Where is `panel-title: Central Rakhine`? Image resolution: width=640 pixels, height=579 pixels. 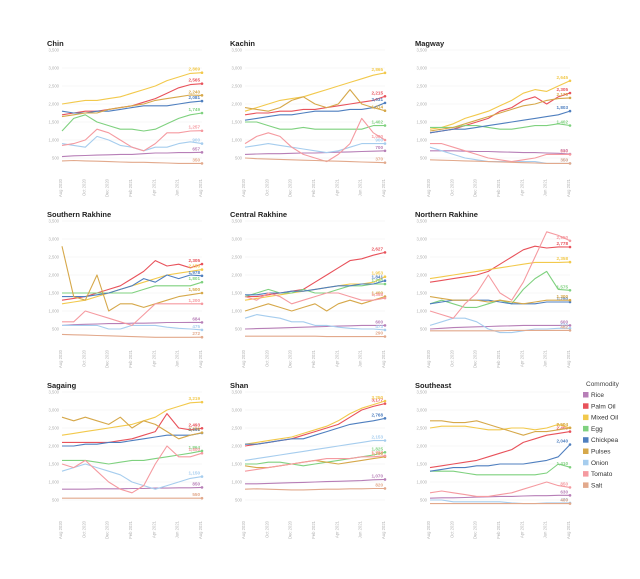
panel-title: Central Rakhine is located at coordinates (258, 214).